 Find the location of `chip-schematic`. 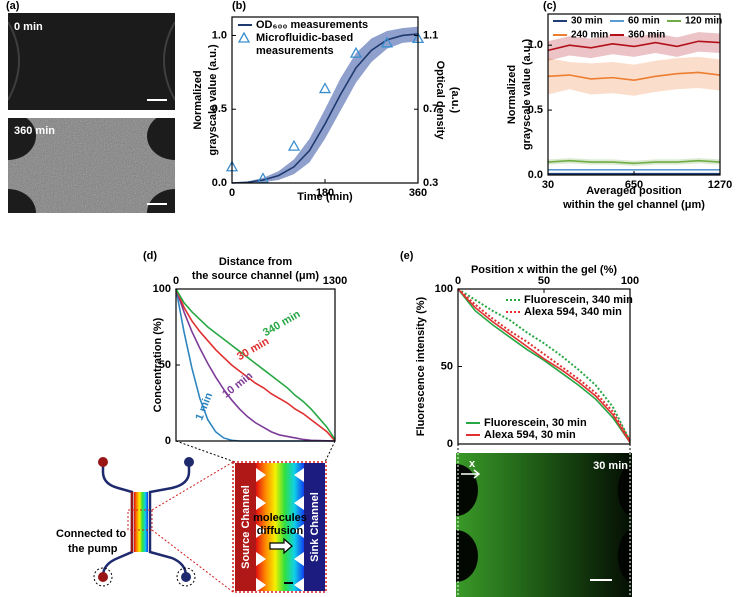

chip-schematic is located at coordinates (214, 516).